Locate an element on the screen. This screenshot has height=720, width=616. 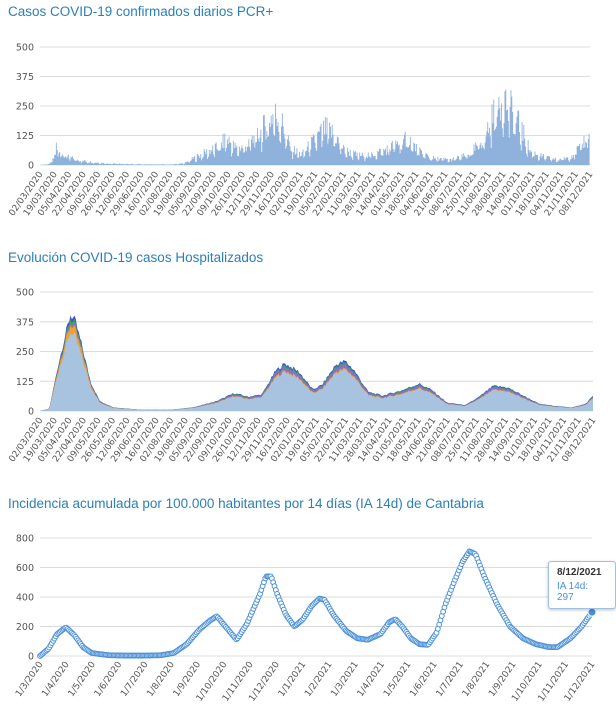
y-tick-label: 600 is located at coordinates (25, 568).